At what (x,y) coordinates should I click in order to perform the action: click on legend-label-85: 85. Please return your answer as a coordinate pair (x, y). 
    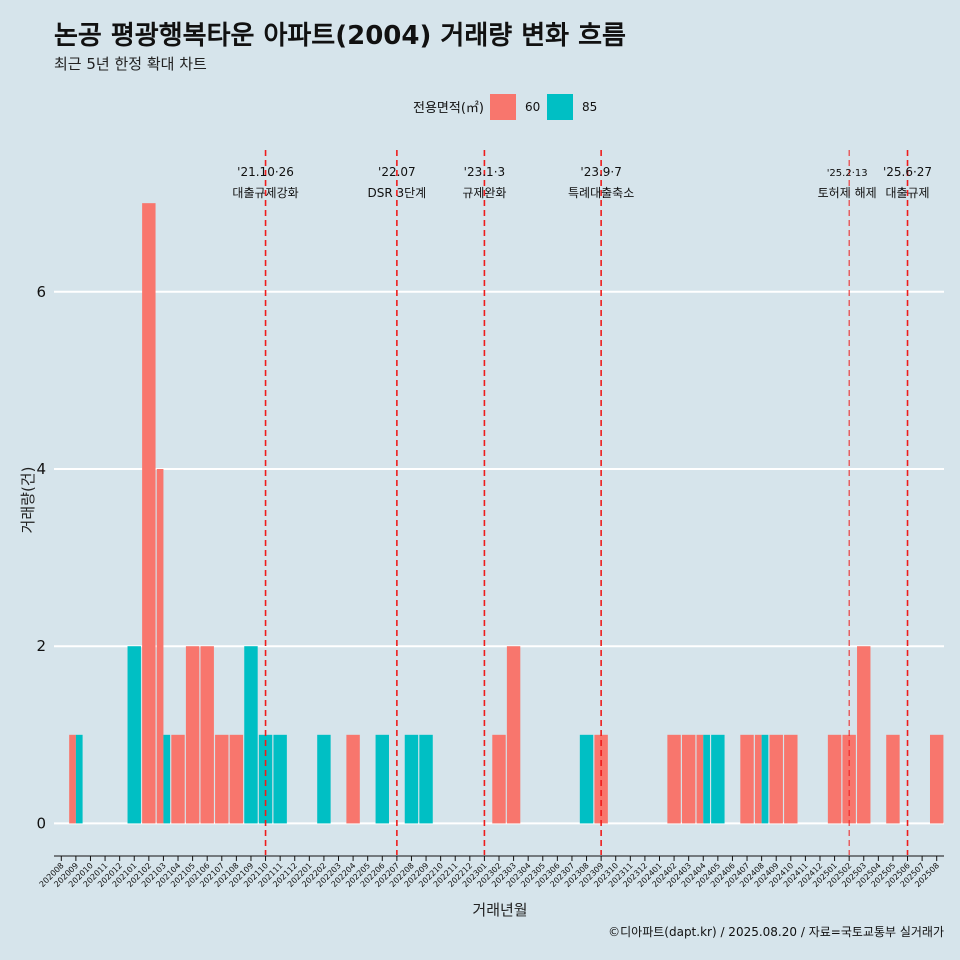
    Looking at the image, I should click on (589, 107).